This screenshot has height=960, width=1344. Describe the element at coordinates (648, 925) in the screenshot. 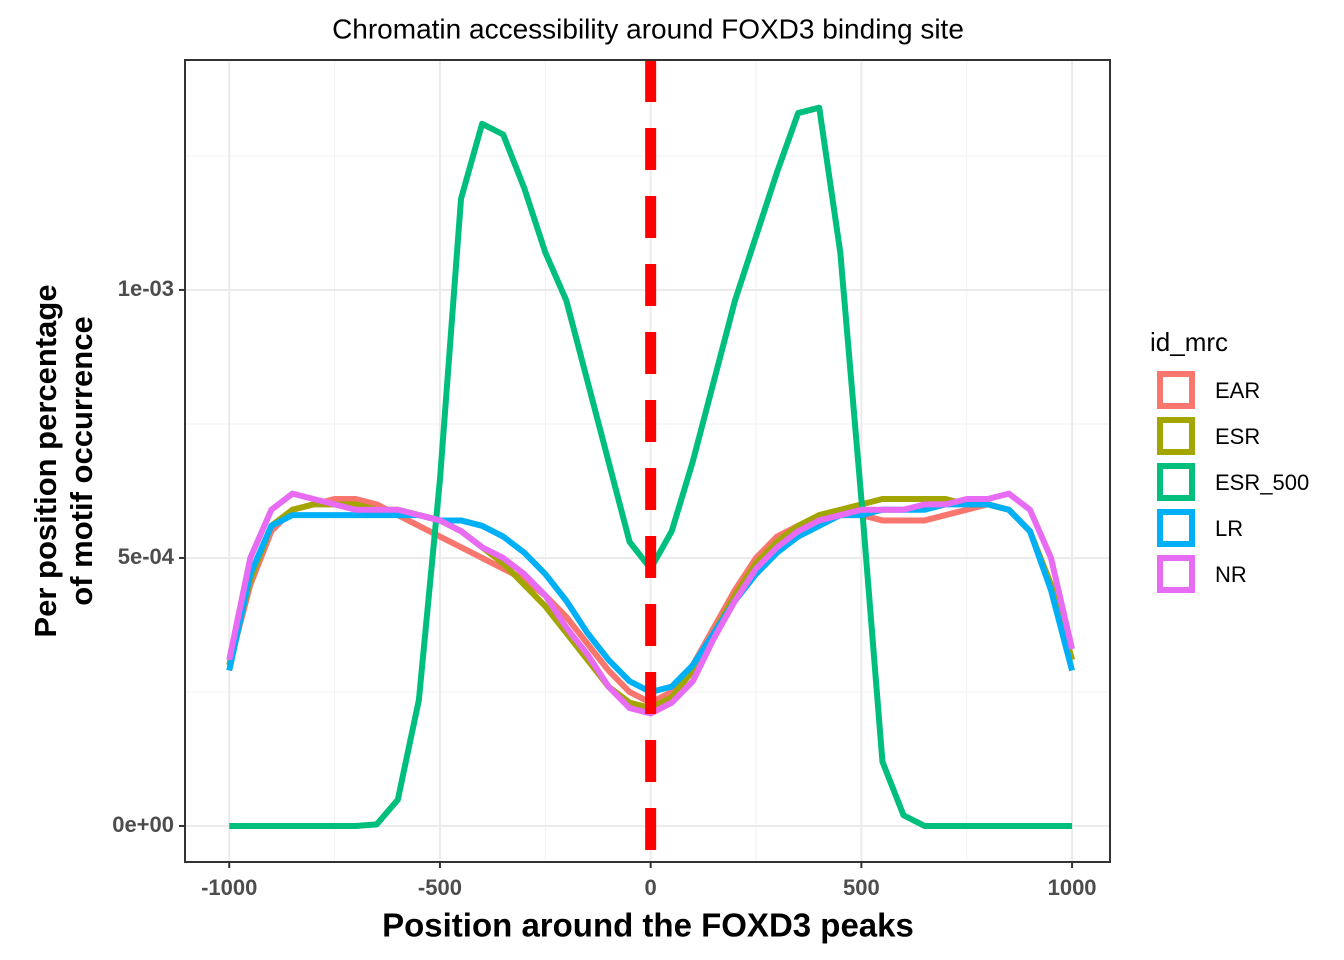

I see `x-axis-label: Position around the FOXD3 peaks` at that location.